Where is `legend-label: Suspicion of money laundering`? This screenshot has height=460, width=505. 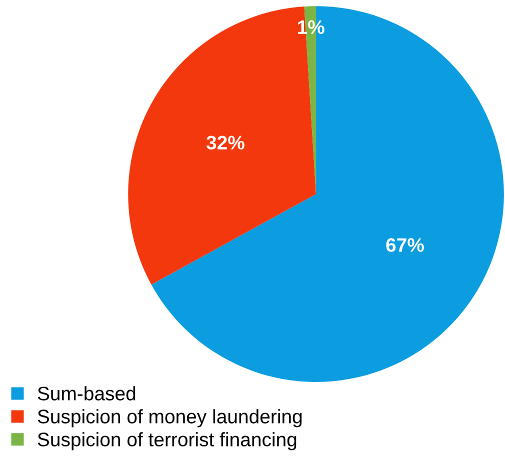
legend-label: Suspicion of money laundering is located at coordinates (170, 418).